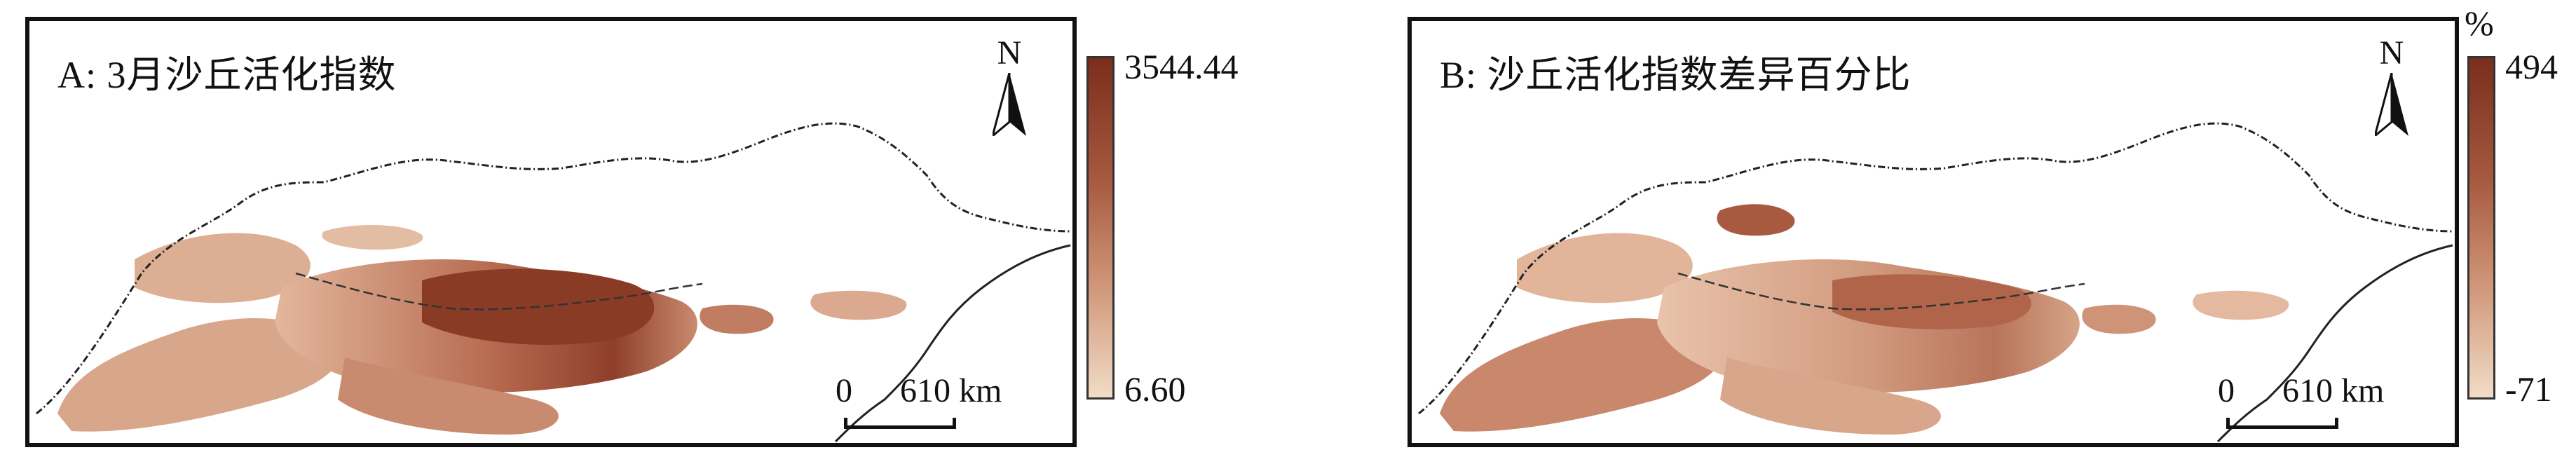 The image size is (2576, 464). I want to click on panel-title: A: 3月沙丘活化指数, so click(227, 75).